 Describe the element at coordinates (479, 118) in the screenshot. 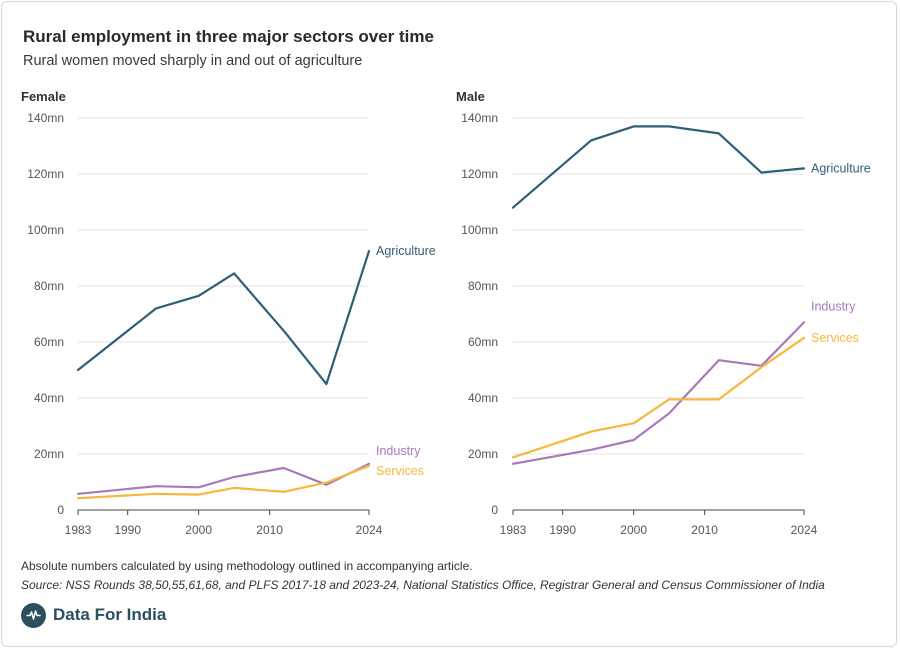

I see `male-y-tick-label: 140mn` at that location.